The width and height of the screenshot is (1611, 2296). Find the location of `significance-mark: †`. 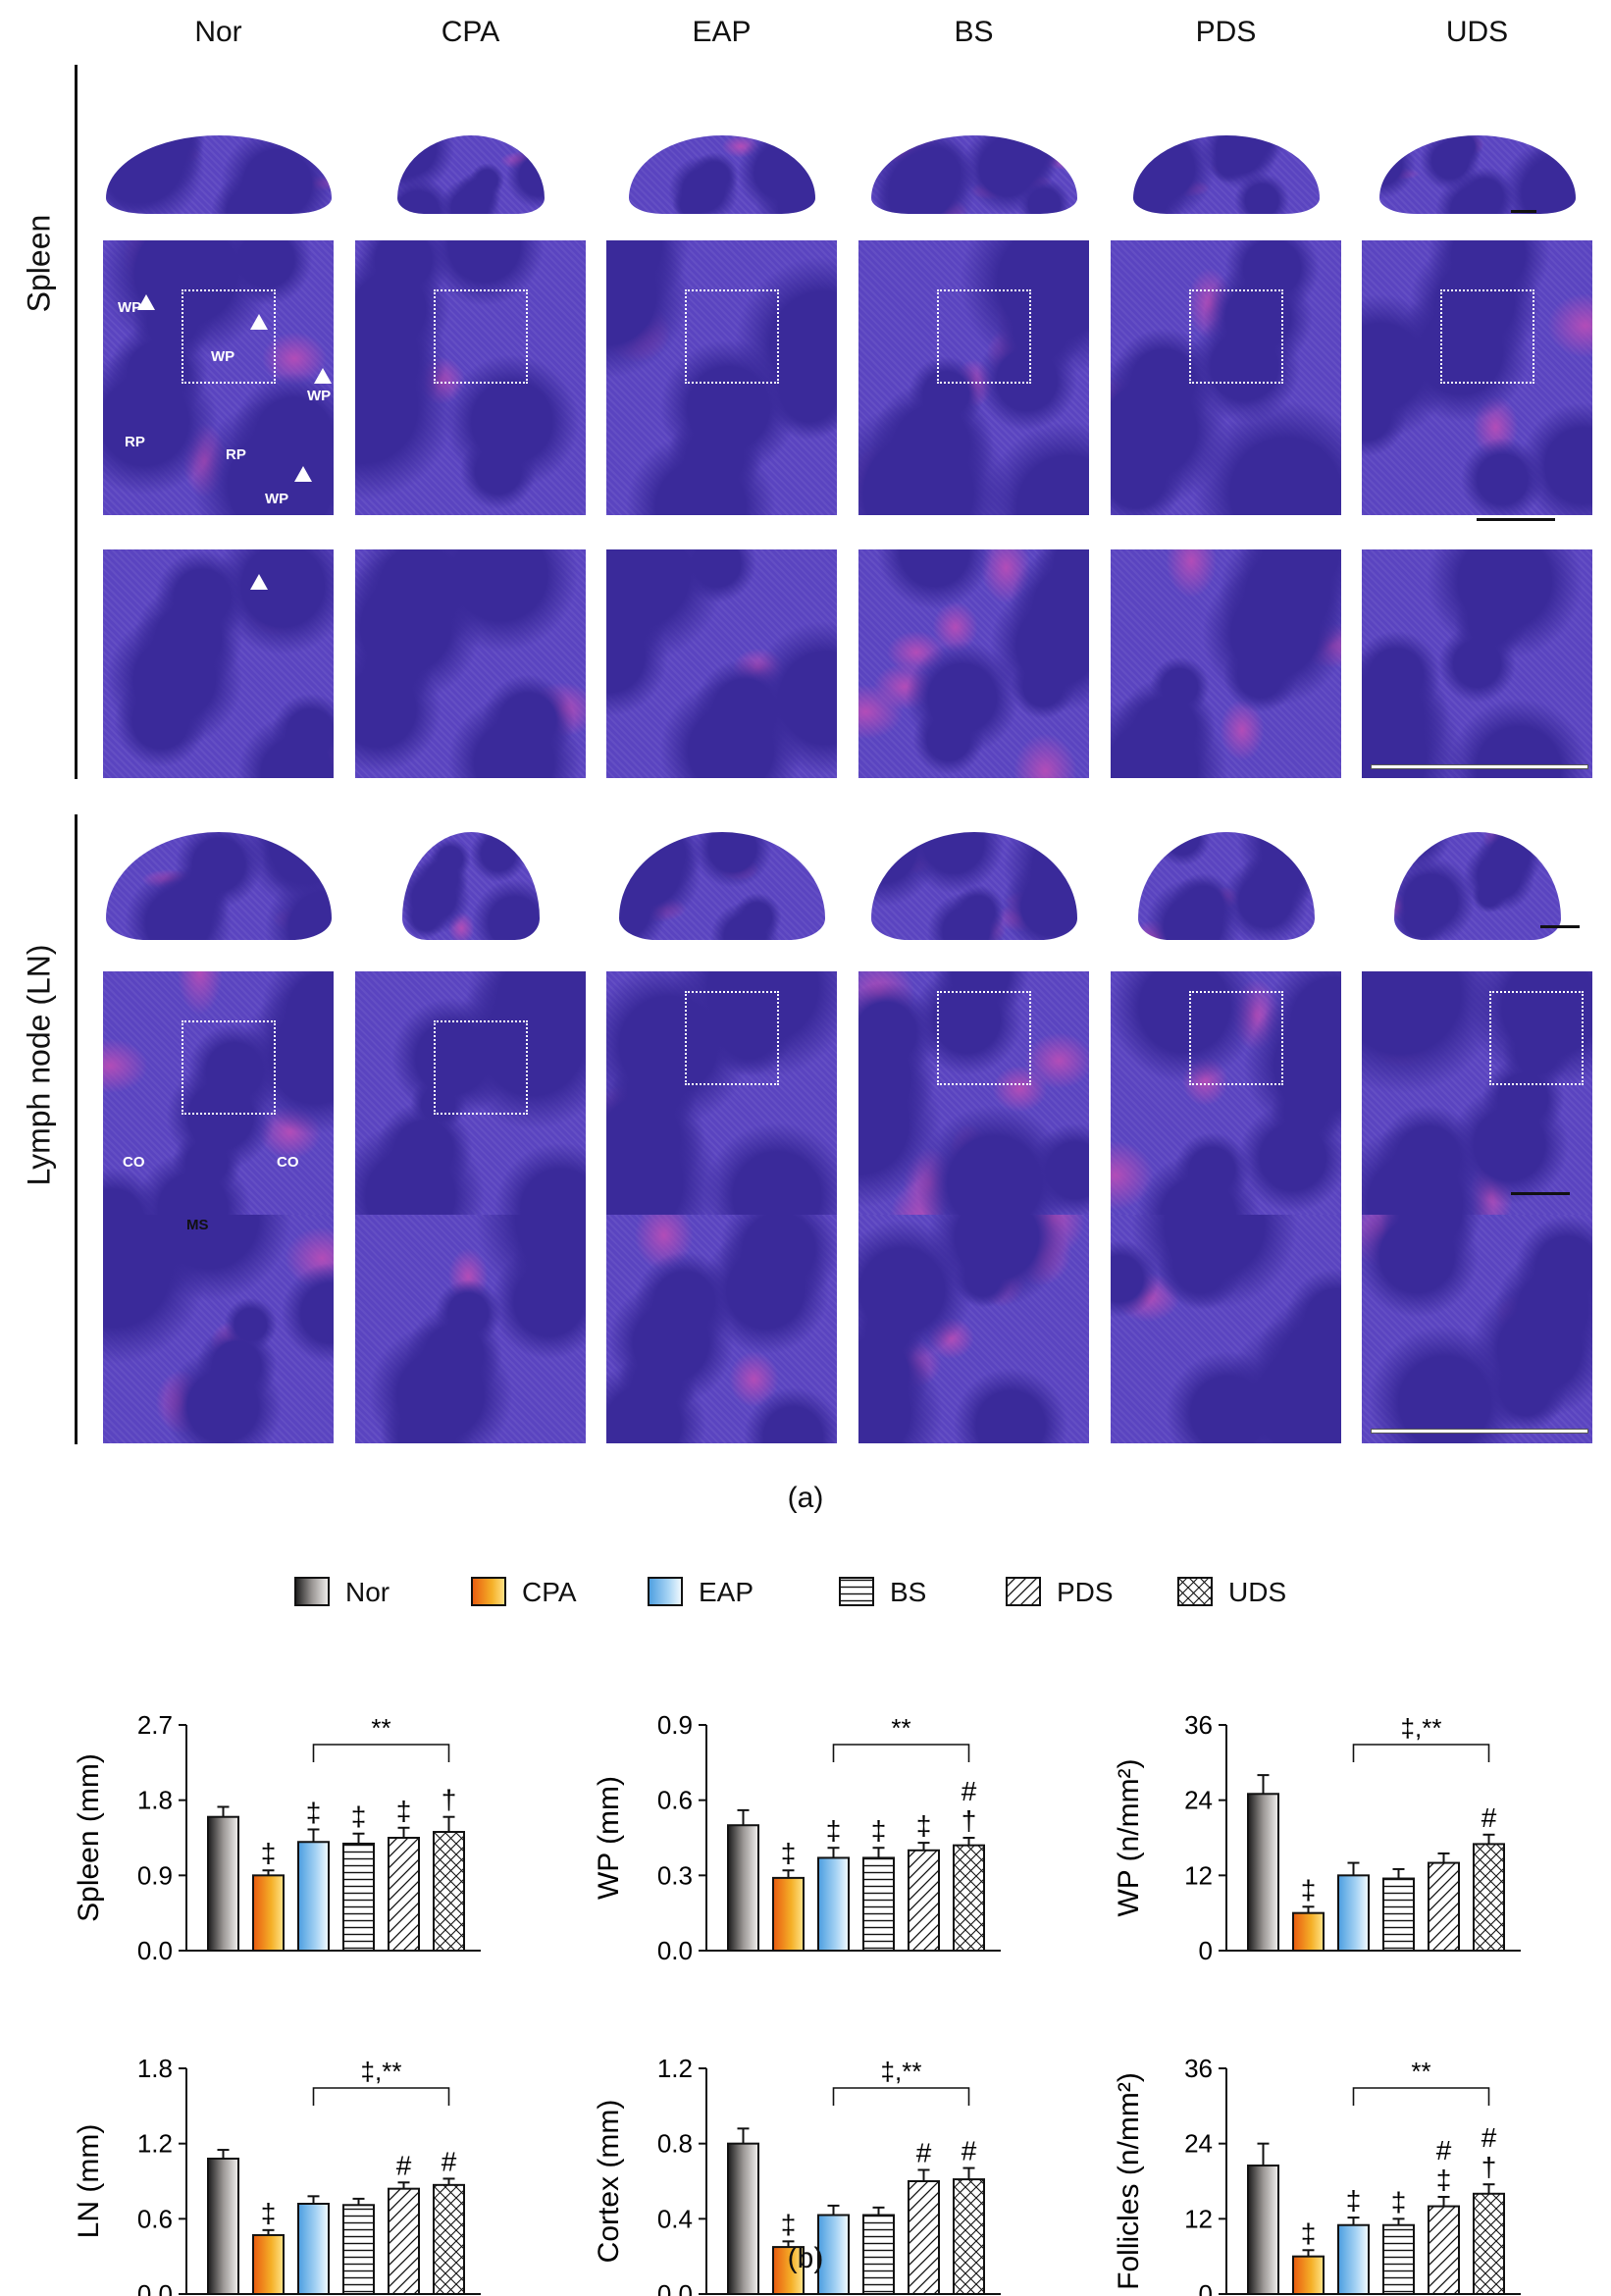

significance-mark: † is located at coordinates (969, 1820).